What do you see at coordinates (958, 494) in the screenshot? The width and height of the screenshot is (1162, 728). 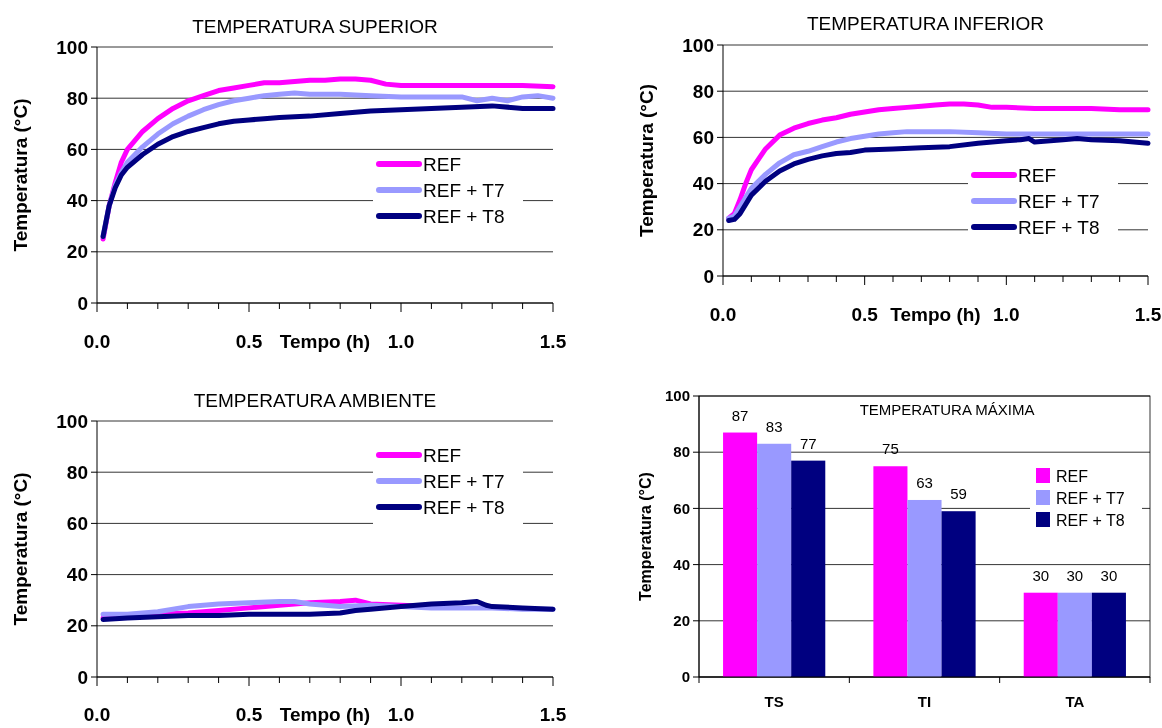 I see `data-label: 59` at bounding box center [958, 494].